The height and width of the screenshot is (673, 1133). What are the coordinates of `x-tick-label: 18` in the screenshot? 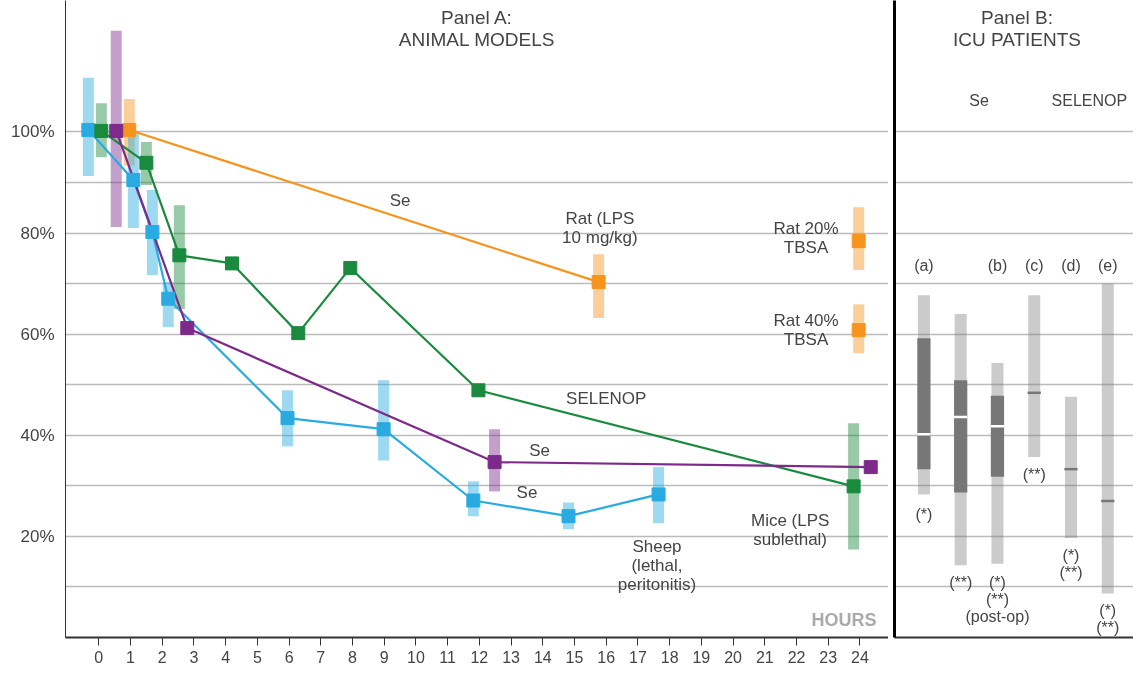 It's located at (669, 657).